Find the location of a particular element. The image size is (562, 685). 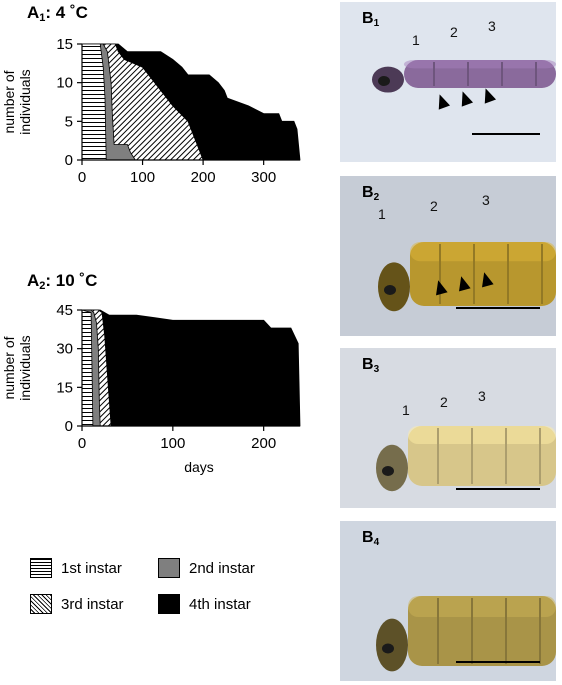

panel-a2-subscript: 2 is located at coordinates (42, 286).